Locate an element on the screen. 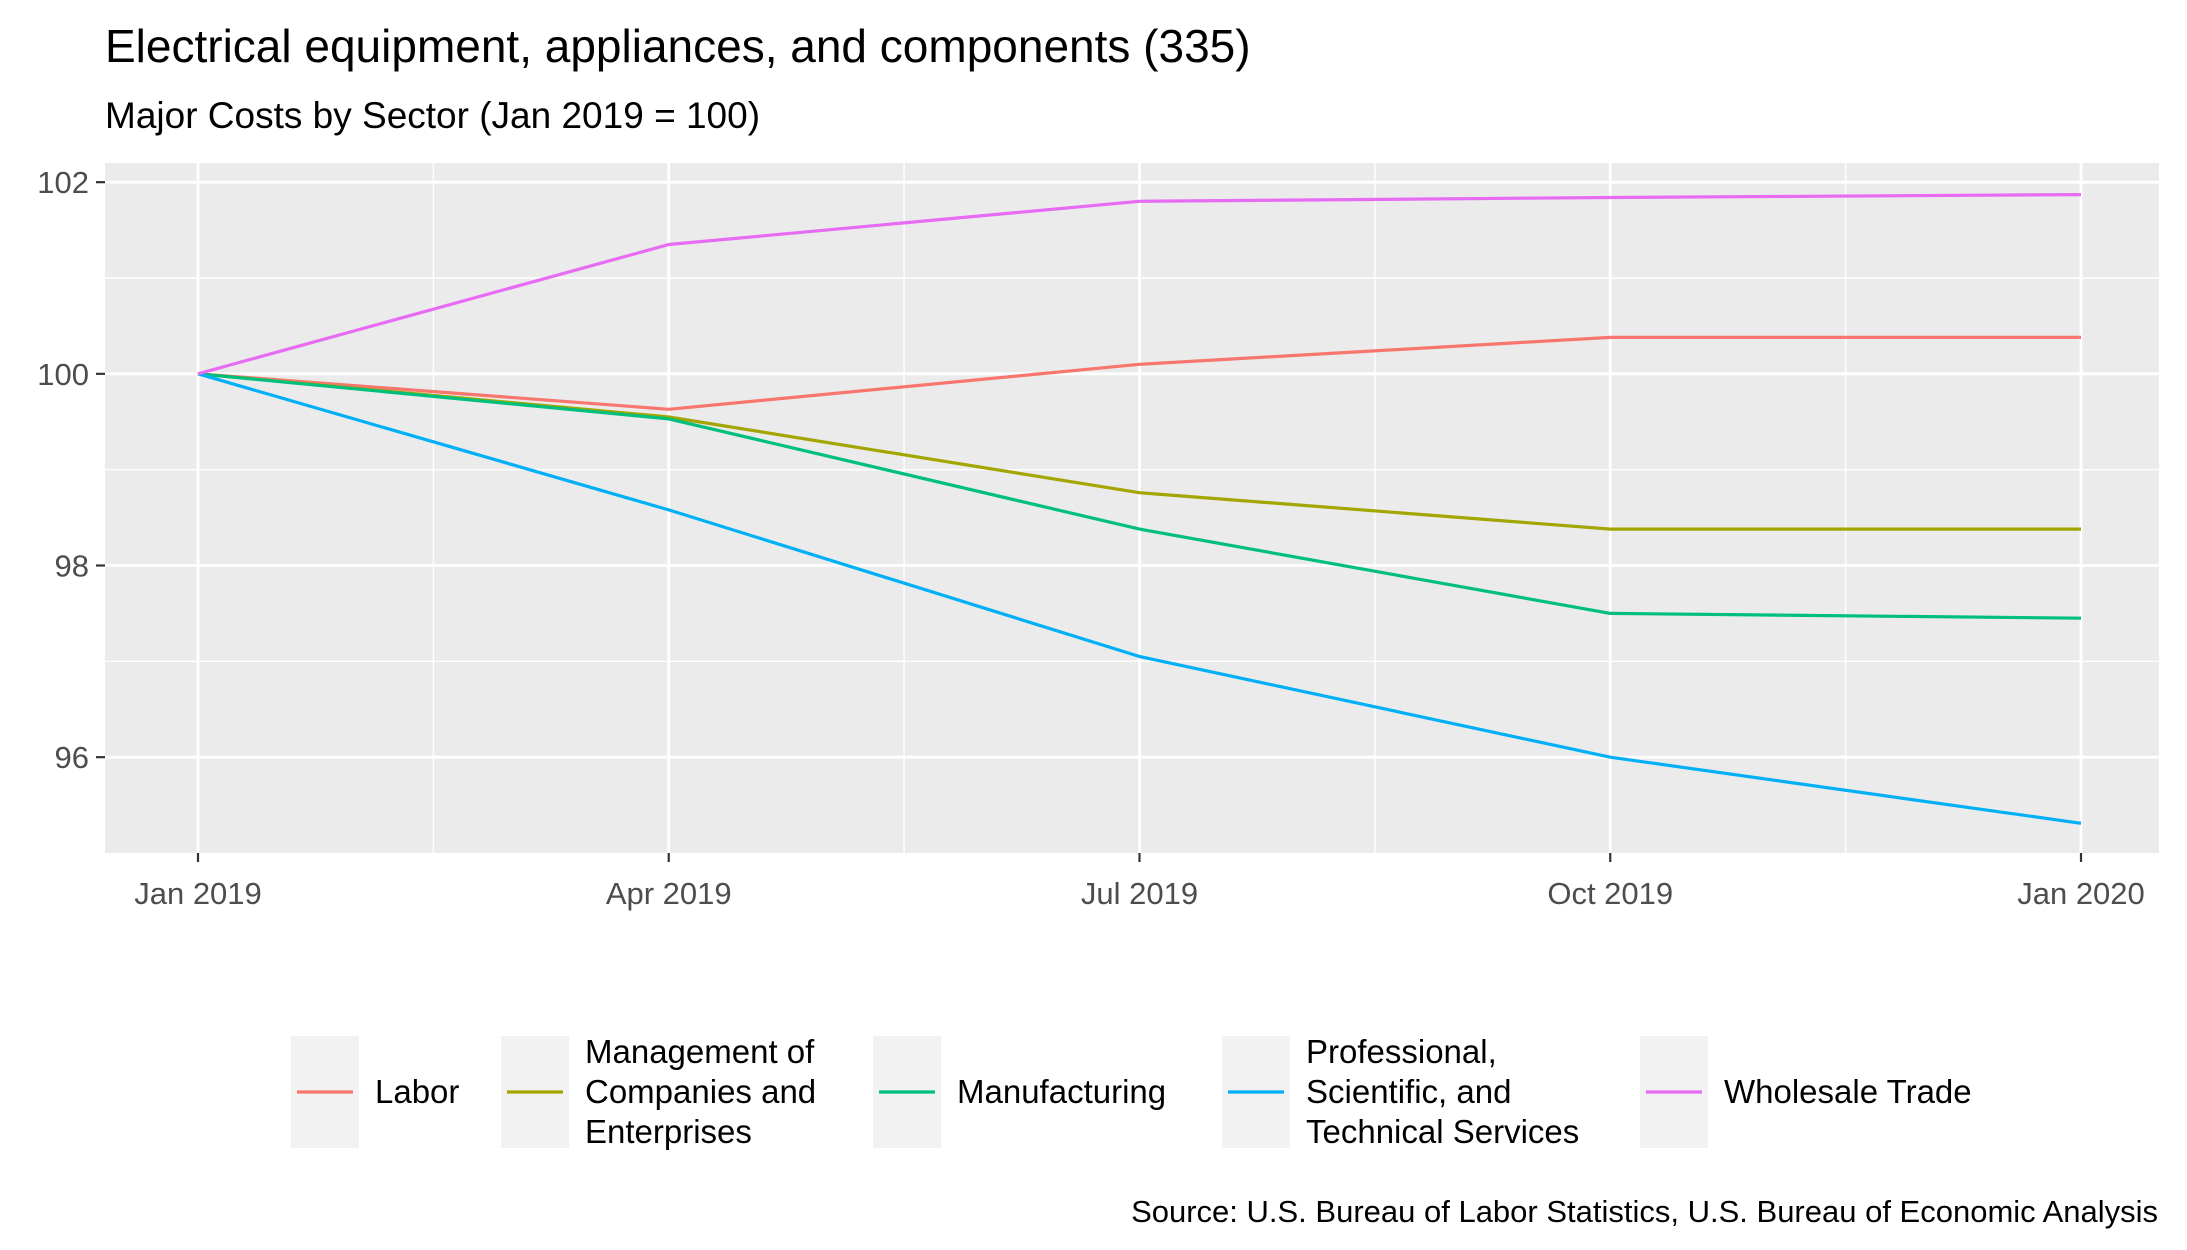 The height and width of the screenshot is (1250, 2187). x-tick-label: Oct 2019 is located at coordinates (1610, 893).